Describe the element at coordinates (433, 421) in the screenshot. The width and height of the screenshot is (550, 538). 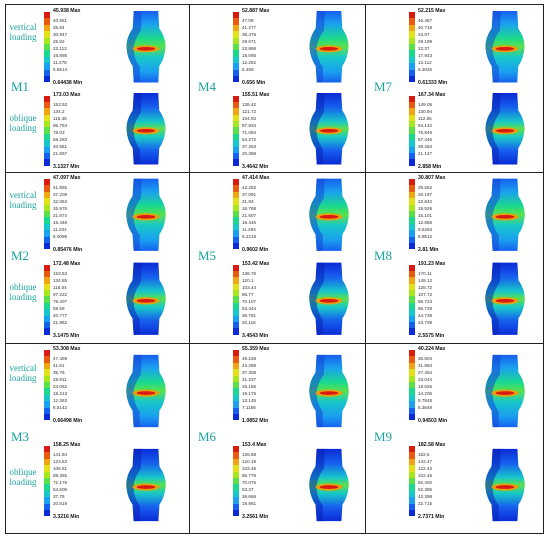
I see `legend-min: 0.94503 Min` at that location.